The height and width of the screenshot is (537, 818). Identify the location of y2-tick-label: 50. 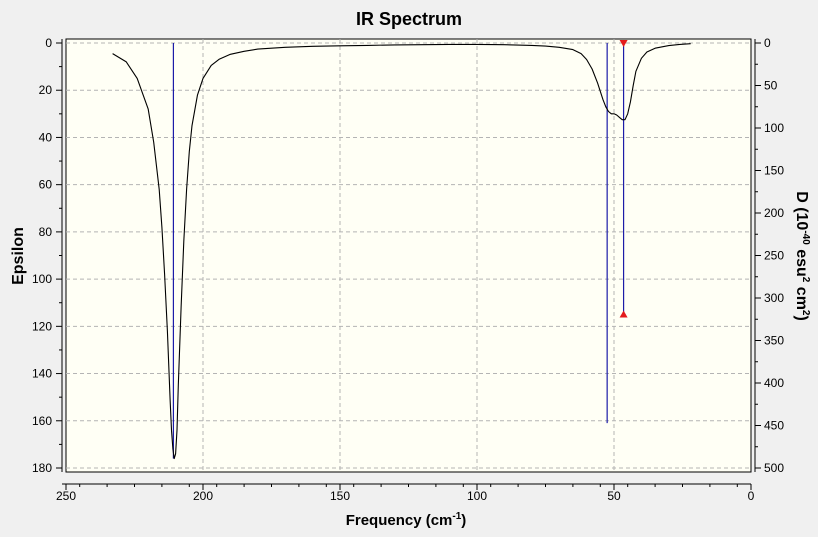
(771, 86).